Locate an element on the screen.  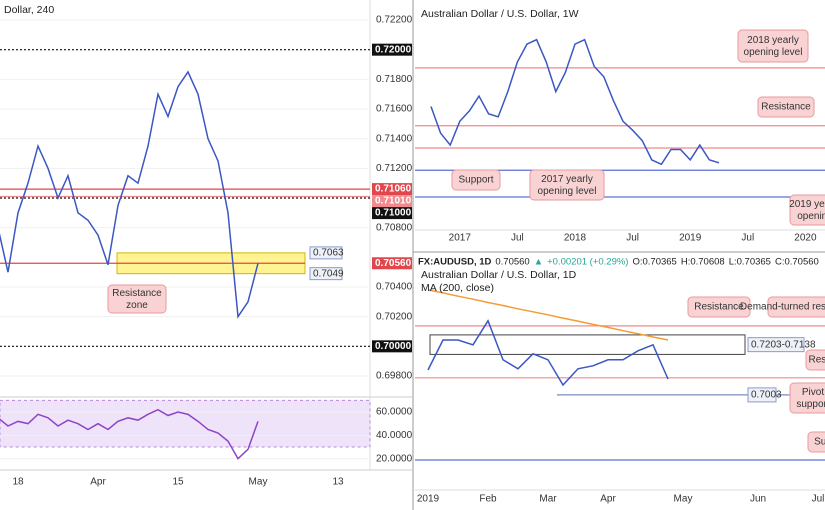
zone-label: 0.7203-0.7138 is located at coordinates (783, 344).